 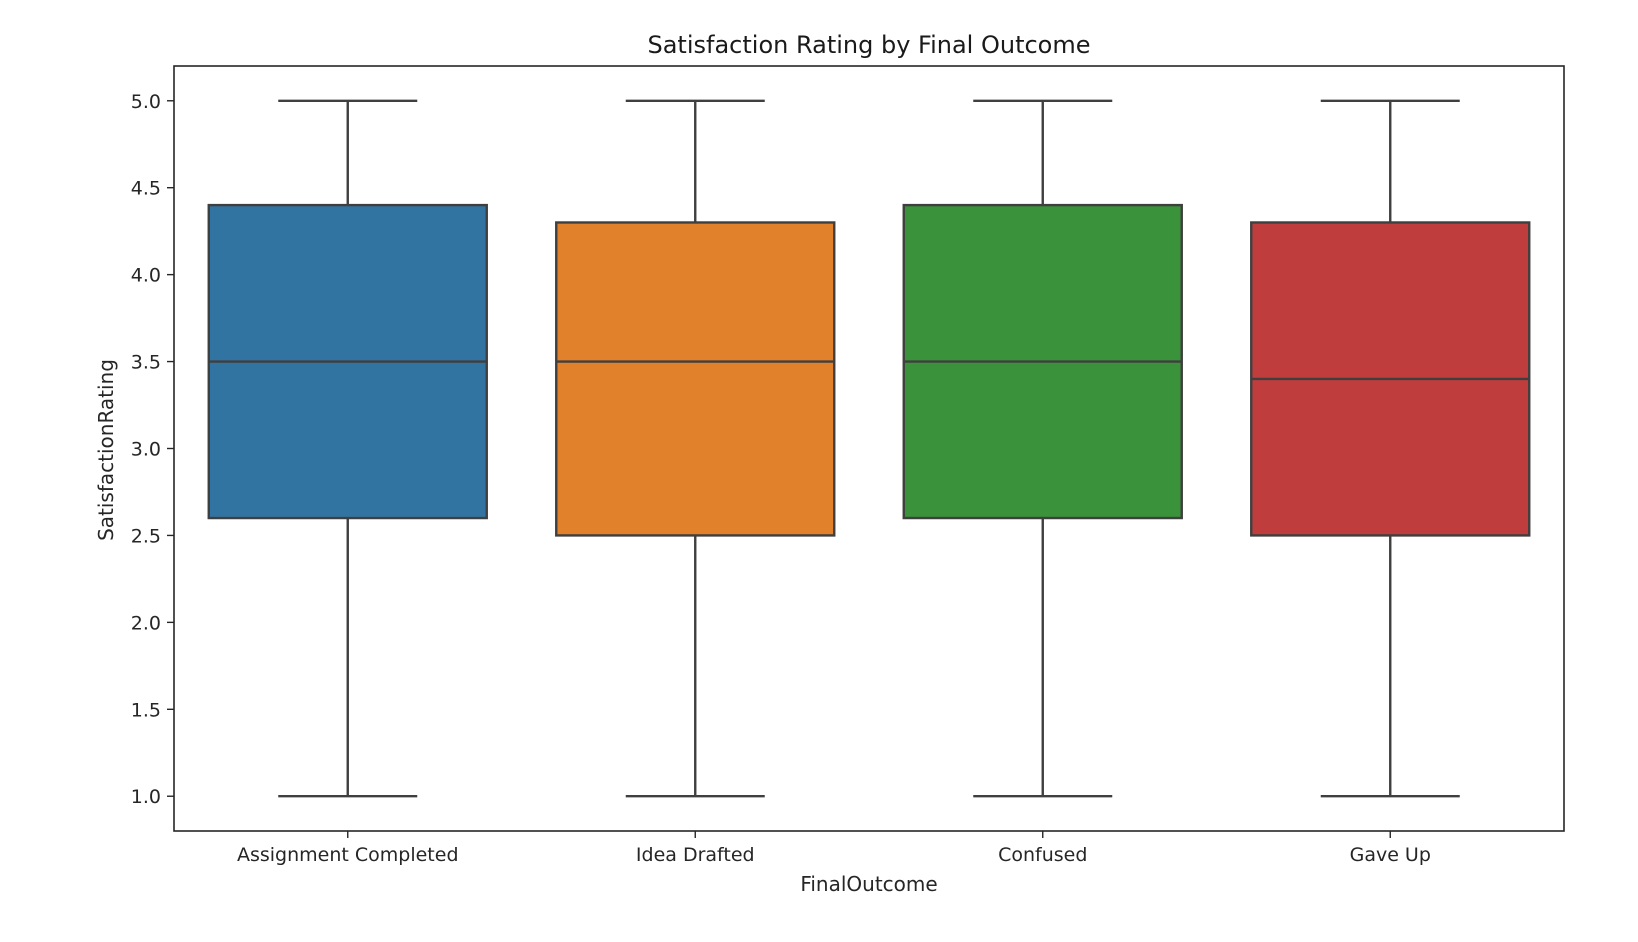 I want to click on chart-title: Satisfaction Rating by Final Outcome, so click(x=868, y=45).